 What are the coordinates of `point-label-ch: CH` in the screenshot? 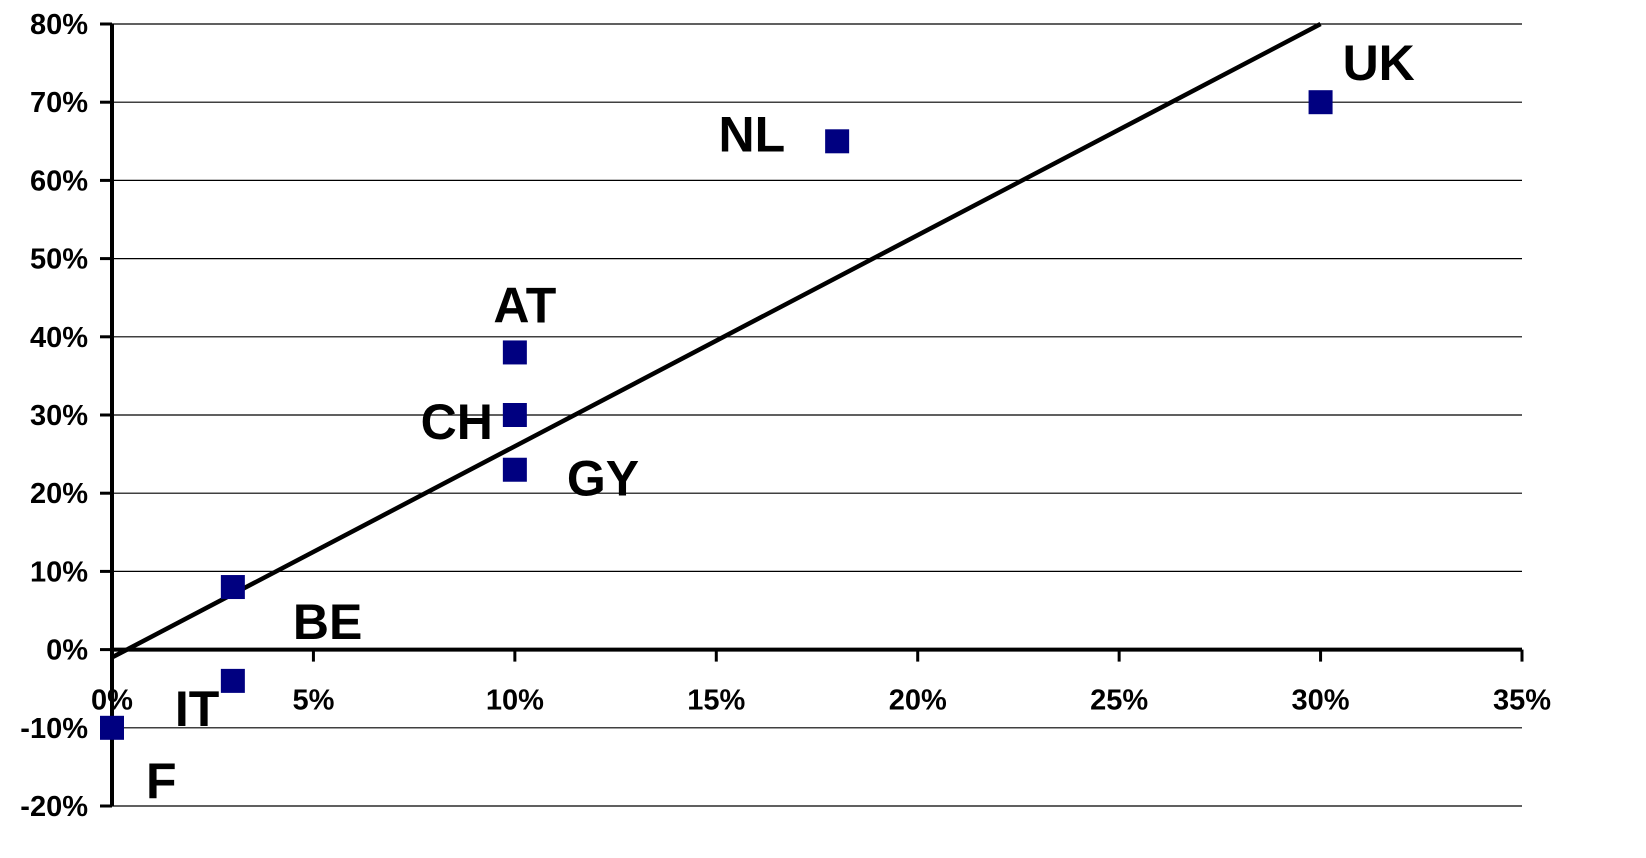 It's located at (457, 422).